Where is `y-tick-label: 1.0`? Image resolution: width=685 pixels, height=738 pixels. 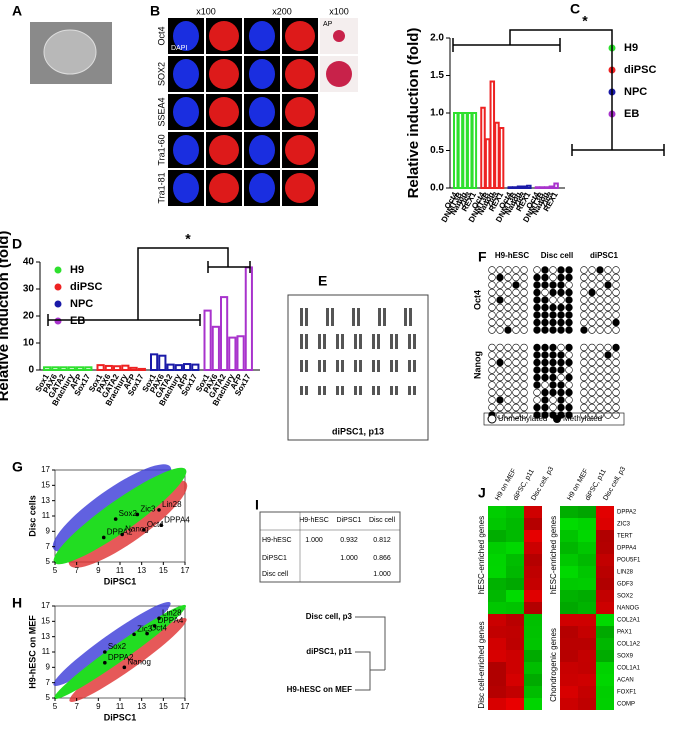 y-tick-label: 1.0 is located at coordinates (437, 113).